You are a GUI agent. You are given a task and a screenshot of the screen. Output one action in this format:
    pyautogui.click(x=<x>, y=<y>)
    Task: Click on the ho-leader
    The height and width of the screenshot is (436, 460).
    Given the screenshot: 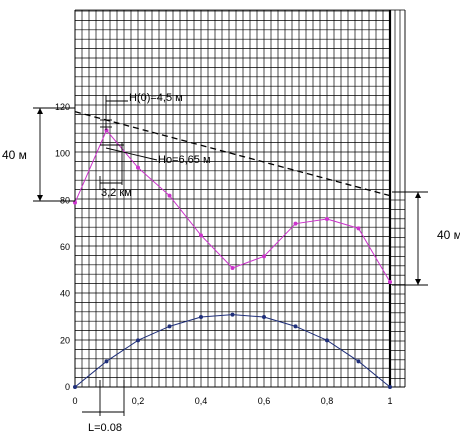 What is the action you would take?
    pyautogui.click(x=131, y=154)
    